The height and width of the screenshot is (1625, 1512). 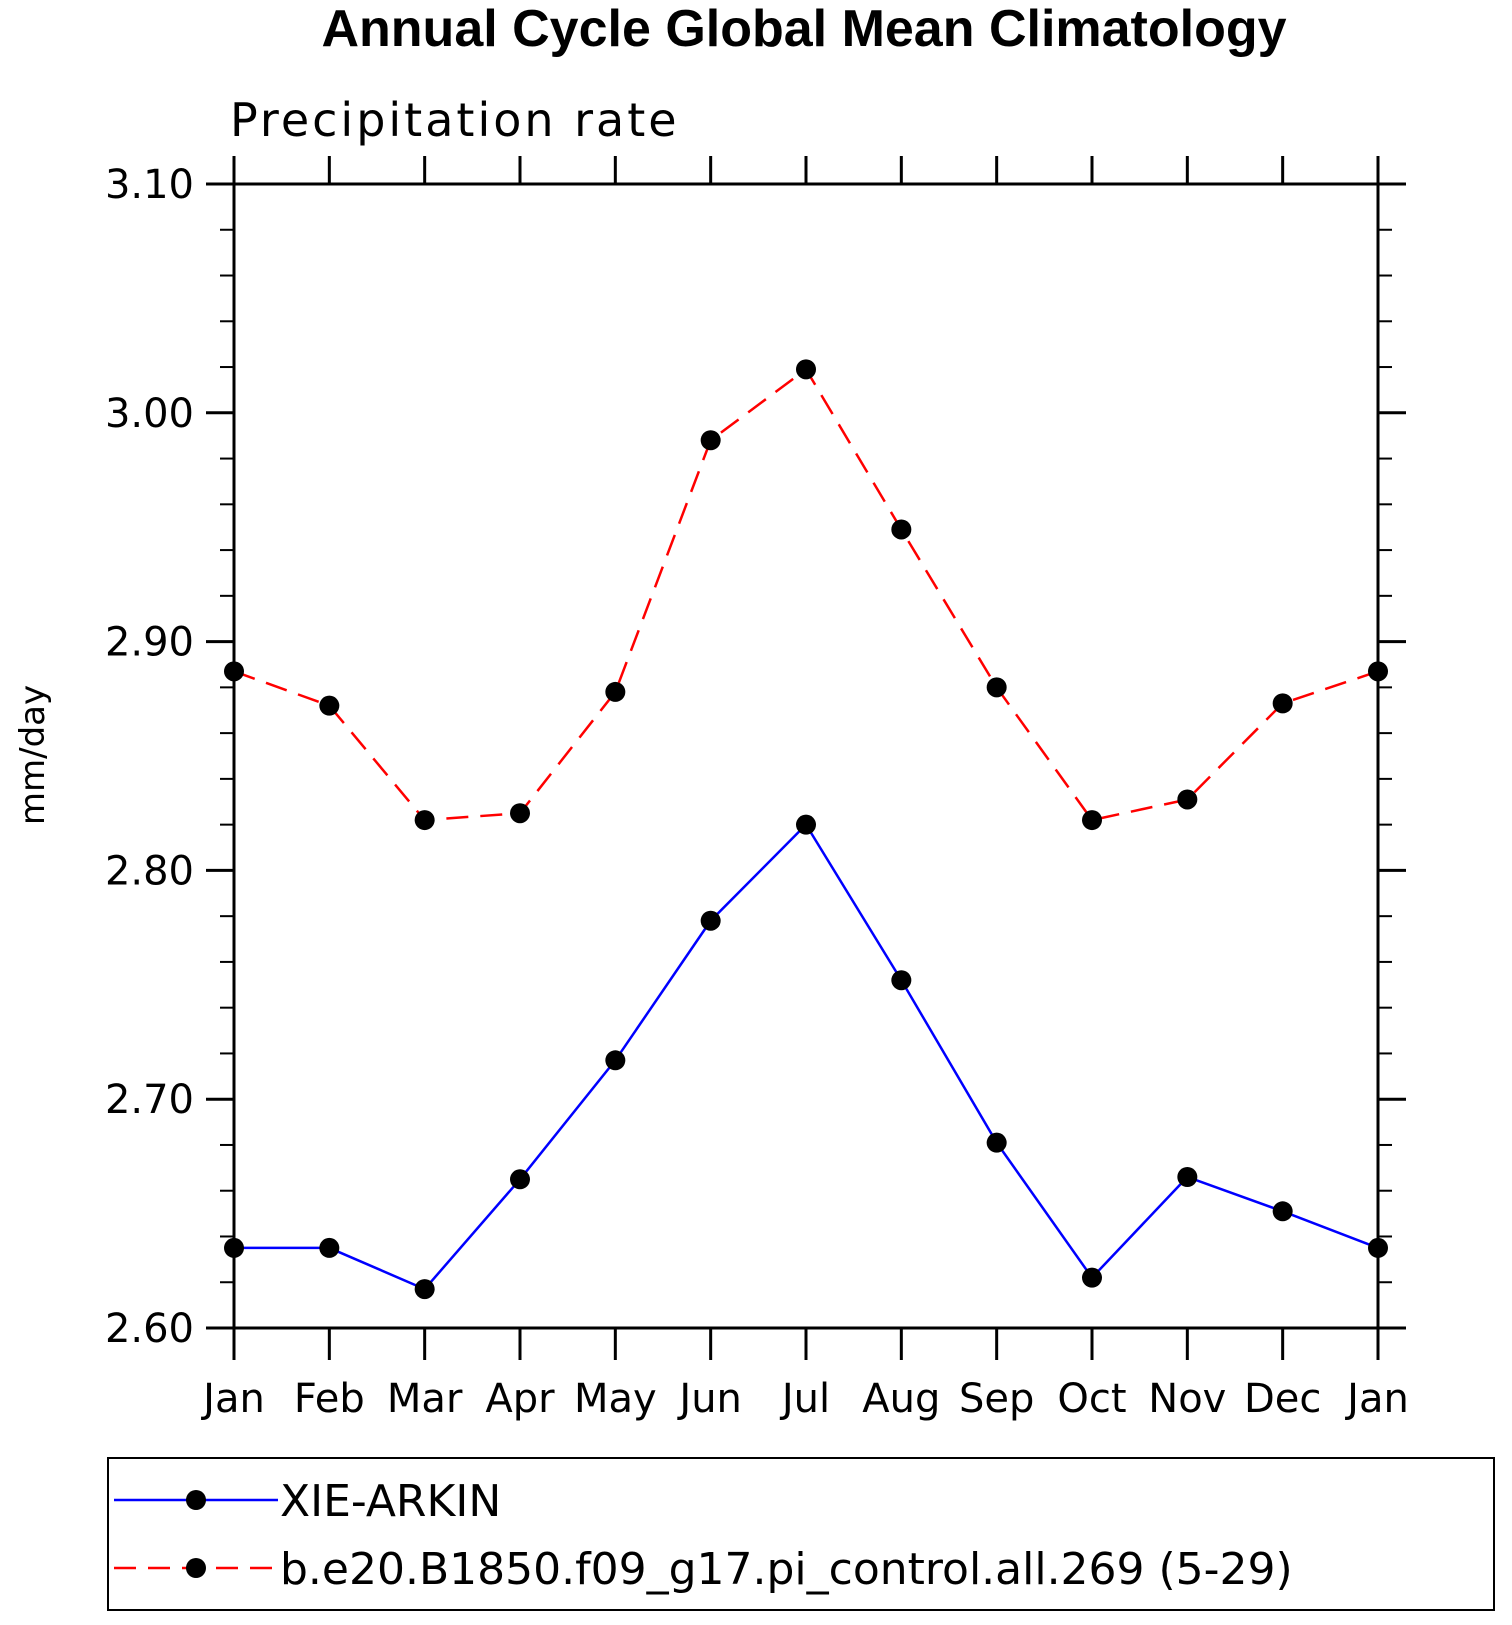 I want to click on x-tick-label: Feb, so click(x=329, y=1399).